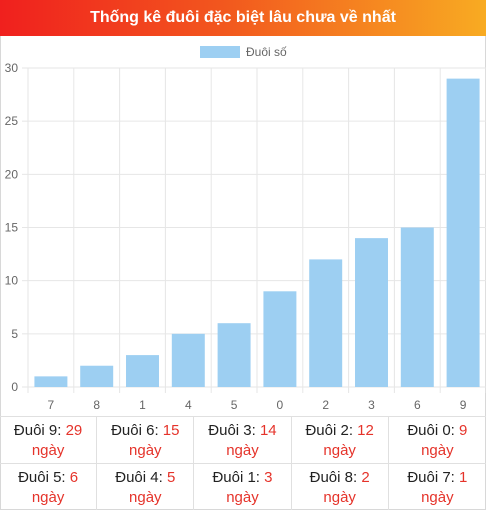  I want to click on x-tick-label: 7, so click(51, 405).